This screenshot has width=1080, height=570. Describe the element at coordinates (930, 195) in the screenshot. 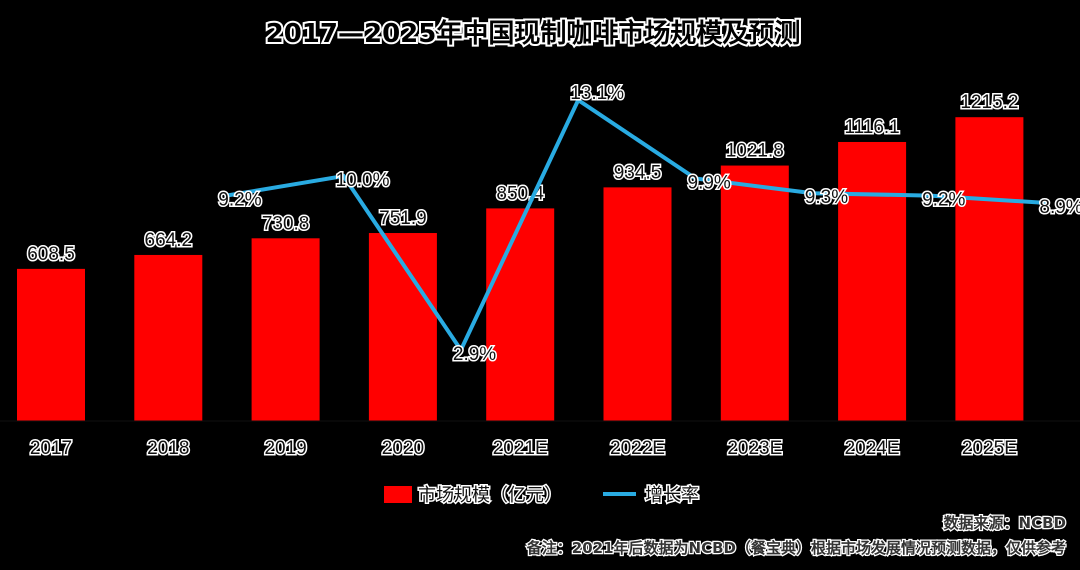

I see `rate-point-2024e` at that location.